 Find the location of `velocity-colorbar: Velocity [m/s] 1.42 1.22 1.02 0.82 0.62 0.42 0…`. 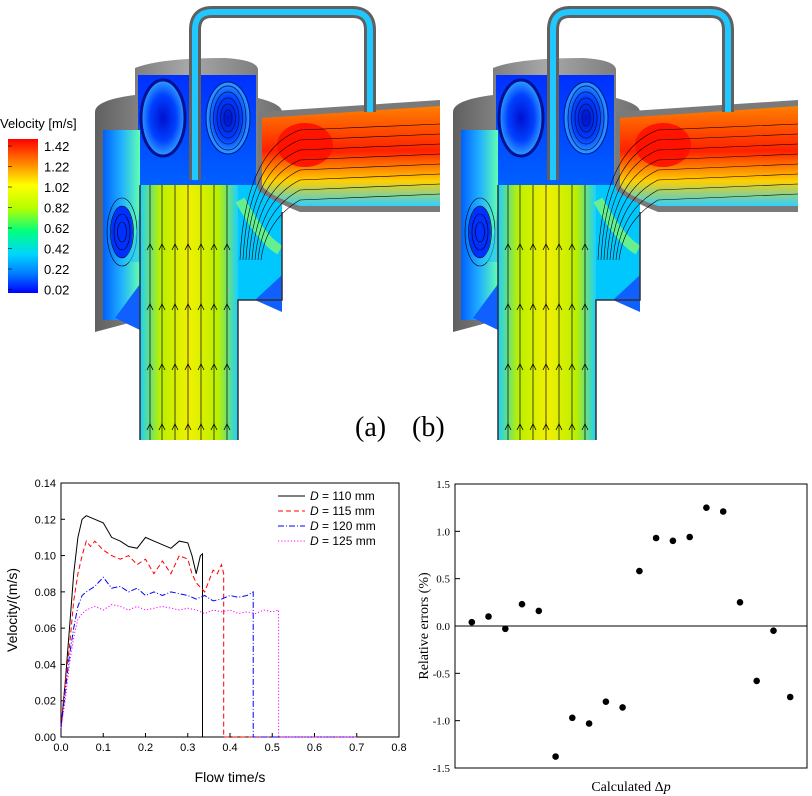

velocity-colorbar: Velocity [m/s] 1.42 1.22 1.02 0.82 0.62 0.42 0… is located at coordinates (38, 207).